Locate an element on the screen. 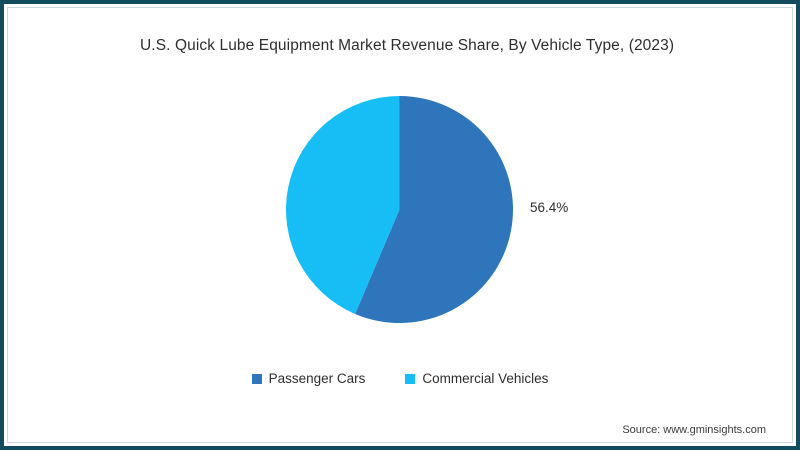 Image resolution: width=800 pixels, height=450 pixels. legend-item-label: Passenger Cars is located at coordinates (317, 378).